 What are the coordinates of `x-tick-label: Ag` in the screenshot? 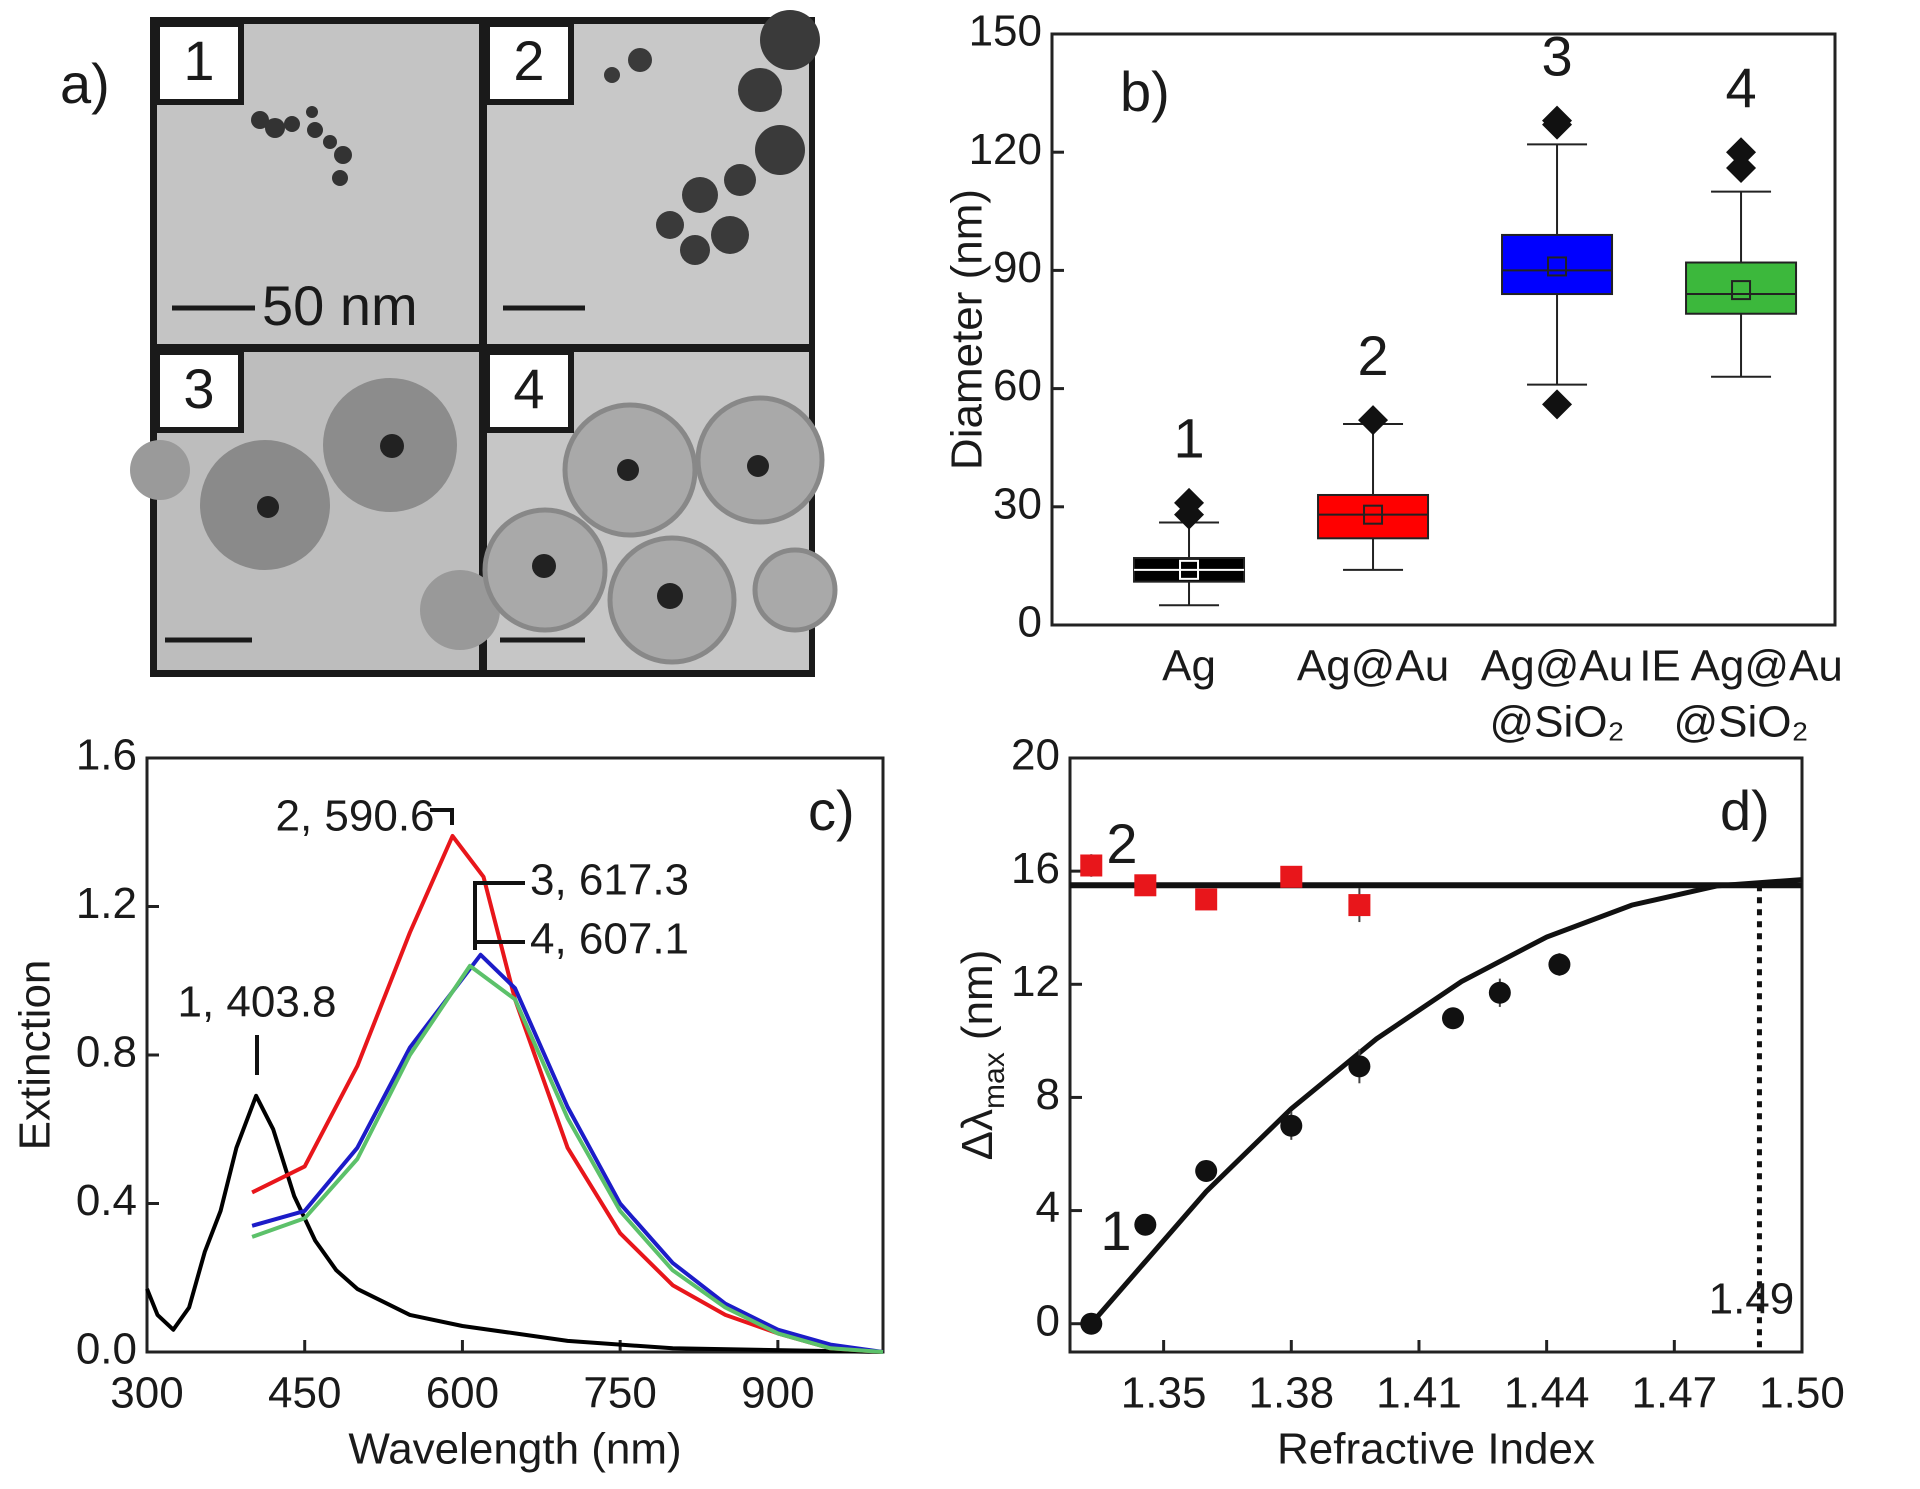 It's located at (1189, 666).